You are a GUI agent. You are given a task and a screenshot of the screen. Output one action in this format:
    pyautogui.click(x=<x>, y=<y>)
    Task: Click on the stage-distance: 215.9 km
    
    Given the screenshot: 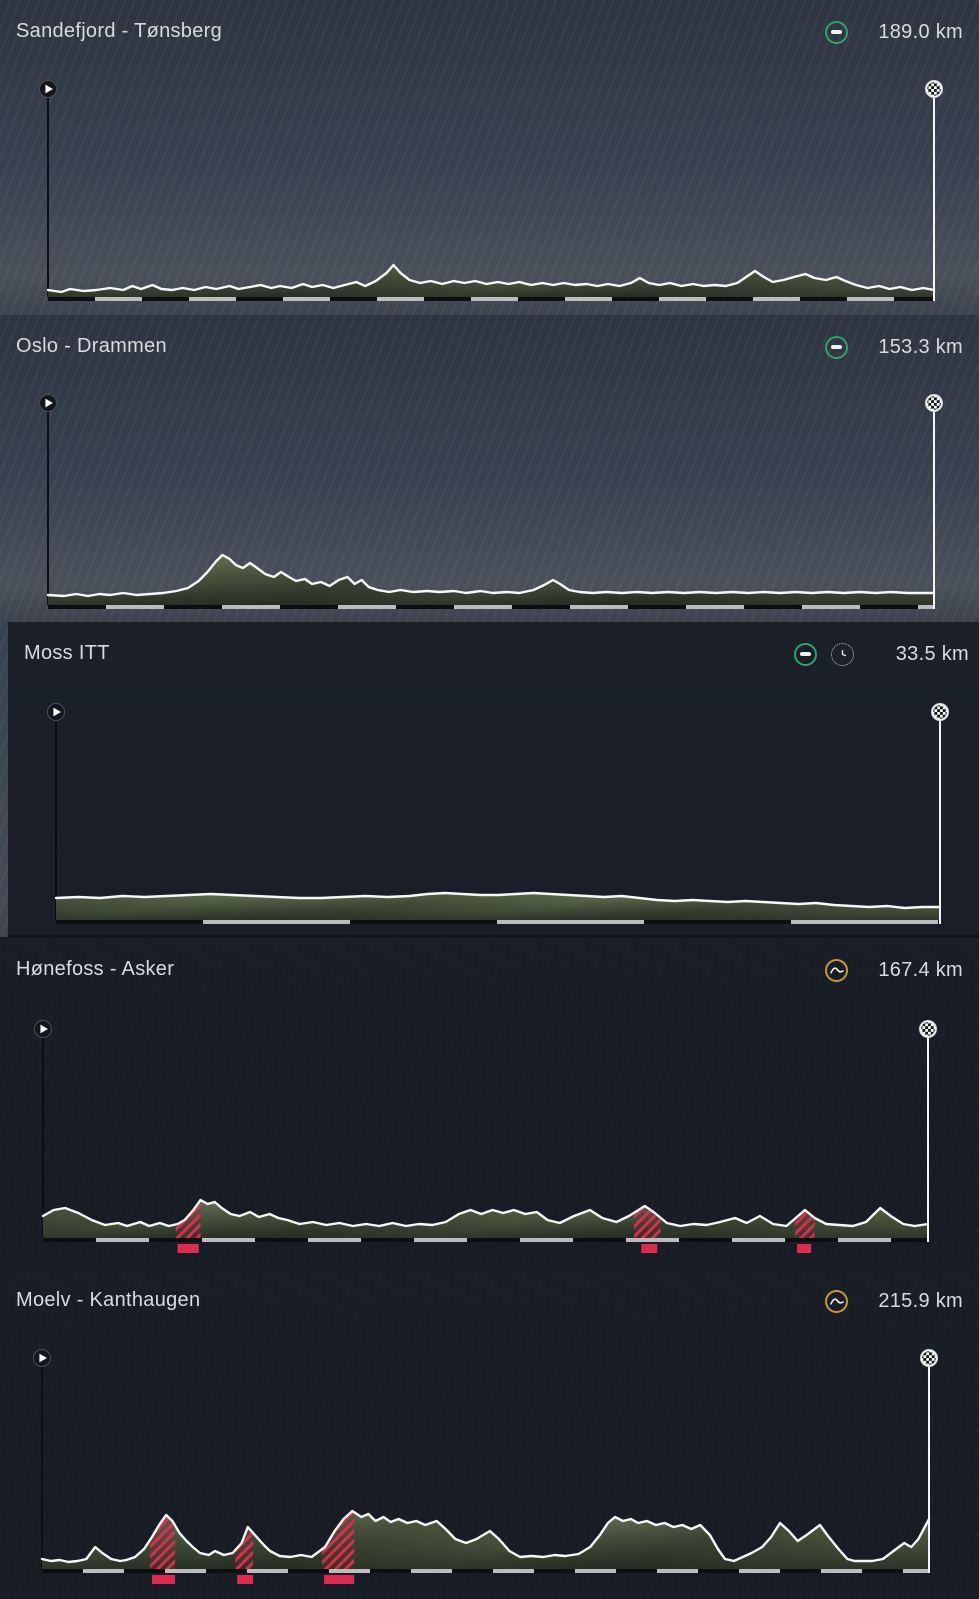 What is the action you would take?
    pyautogui.click(x=920, y=1300)
    